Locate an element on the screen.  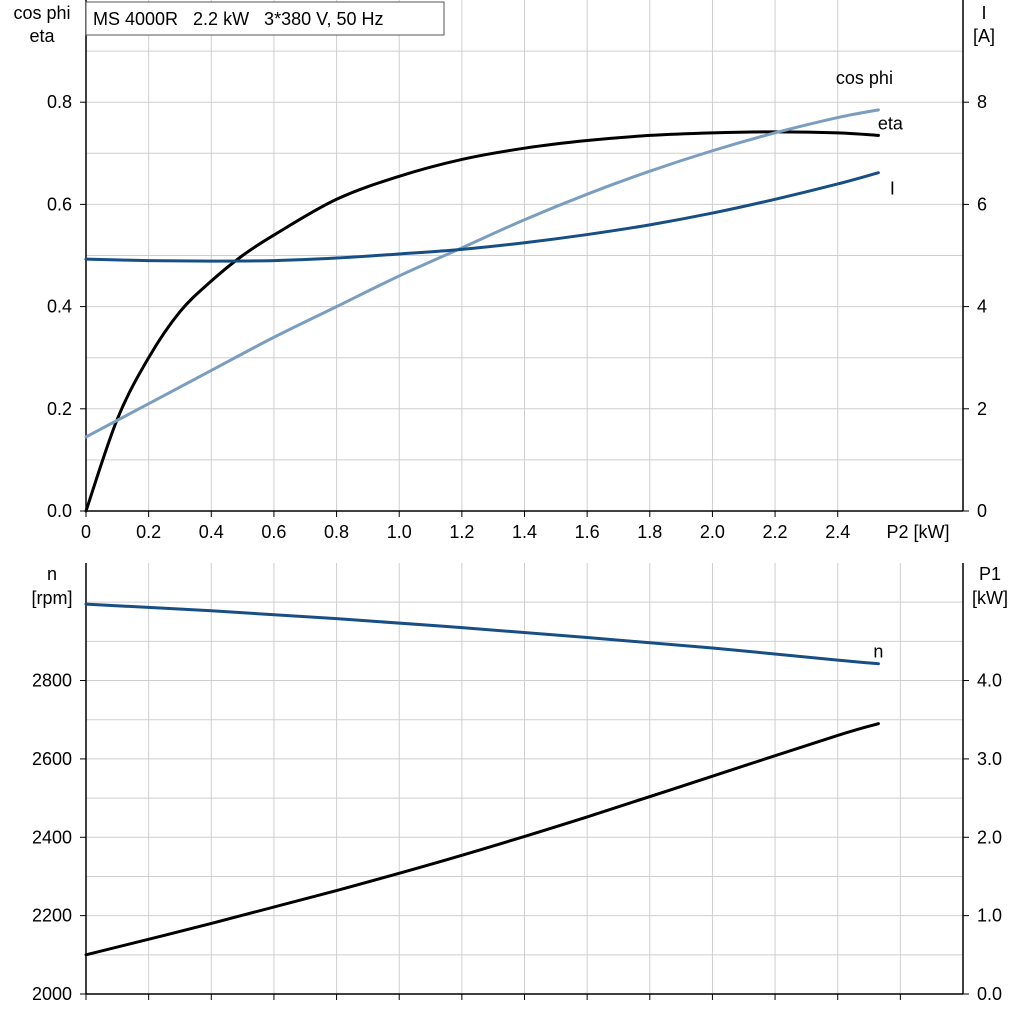
top-left-tick-label: 0.0 is located at coordinates (59, 511).